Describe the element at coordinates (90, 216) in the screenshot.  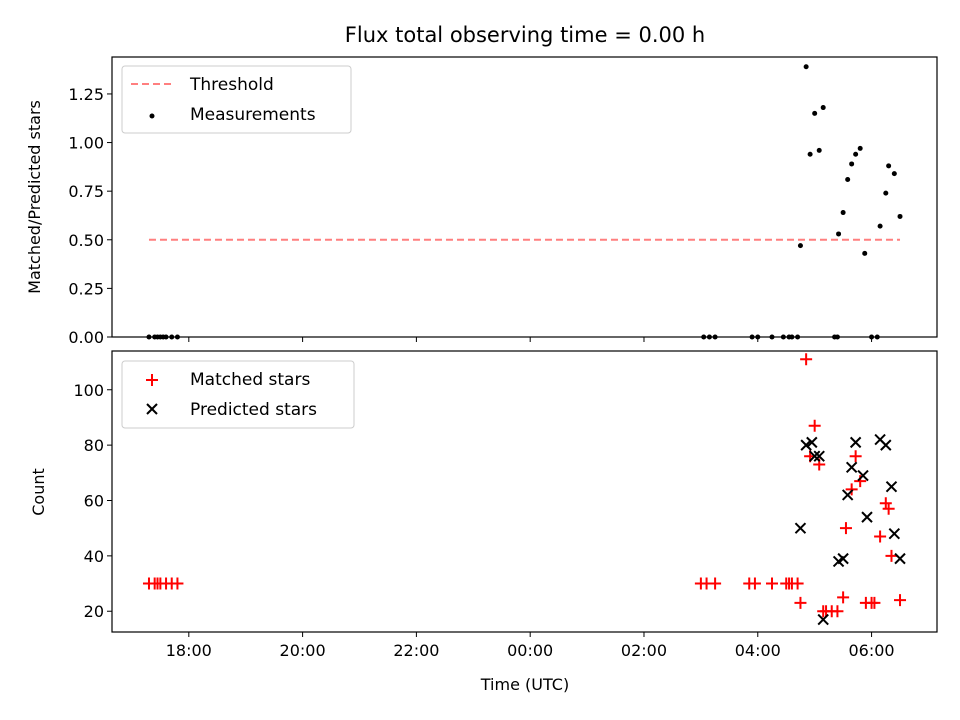
I see `top-y-ticks: 0.00 0.25 0.50 0.75 1.00 1.25` at that location.